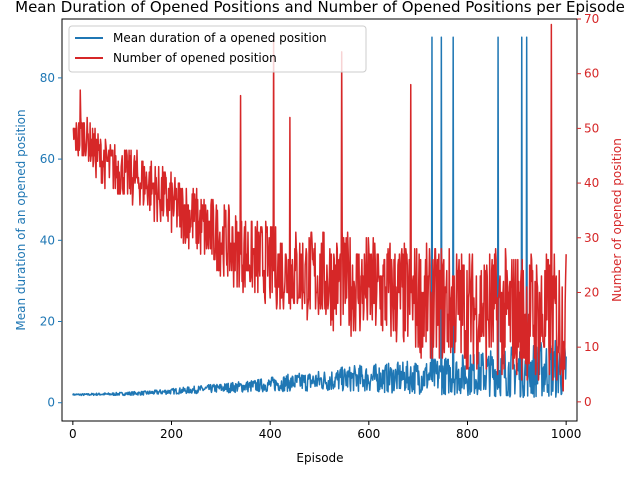 This screenshot has height=480, width=640. Describe the element at coordinates (368, 434) in the screenshot. I see `x-tick-label: 600` at that location.